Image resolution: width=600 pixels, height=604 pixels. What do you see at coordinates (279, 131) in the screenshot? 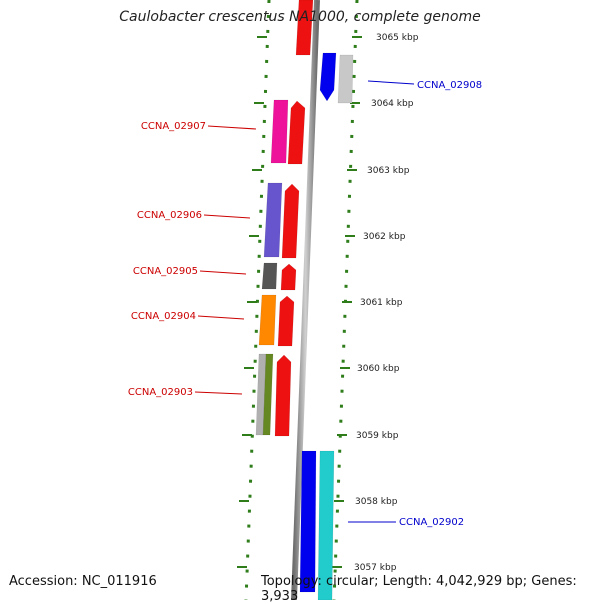
I see `gene-feature-ccna-02907-a` at bounding box center [279, 131].